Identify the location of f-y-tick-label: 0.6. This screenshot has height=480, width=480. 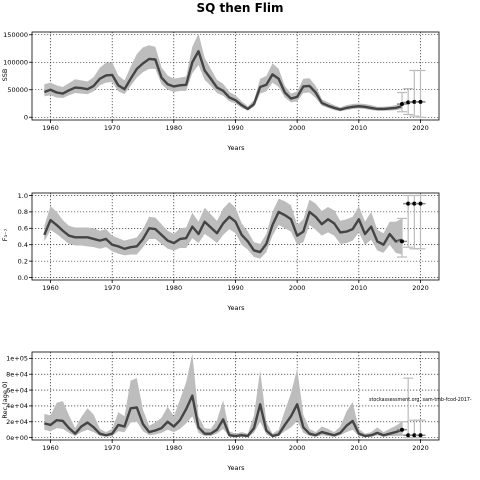
(23, 229).